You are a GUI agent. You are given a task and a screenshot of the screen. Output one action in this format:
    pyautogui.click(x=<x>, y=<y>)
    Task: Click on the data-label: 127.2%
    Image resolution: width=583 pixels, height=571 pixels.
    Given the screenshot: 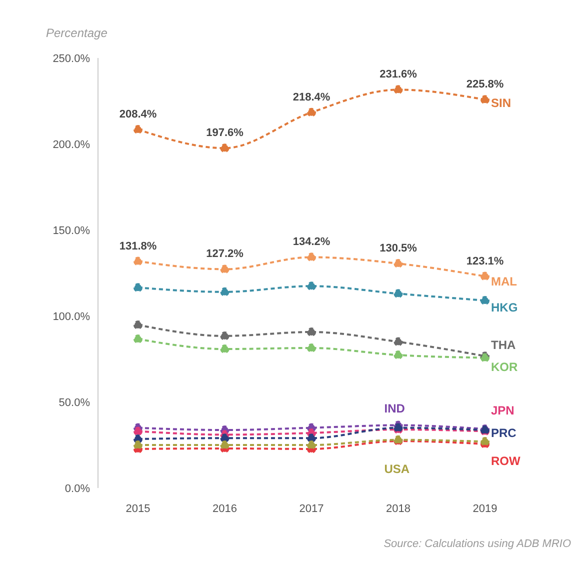 What is the action you would take?
    pyautogui.click(x=225, y=254)
    